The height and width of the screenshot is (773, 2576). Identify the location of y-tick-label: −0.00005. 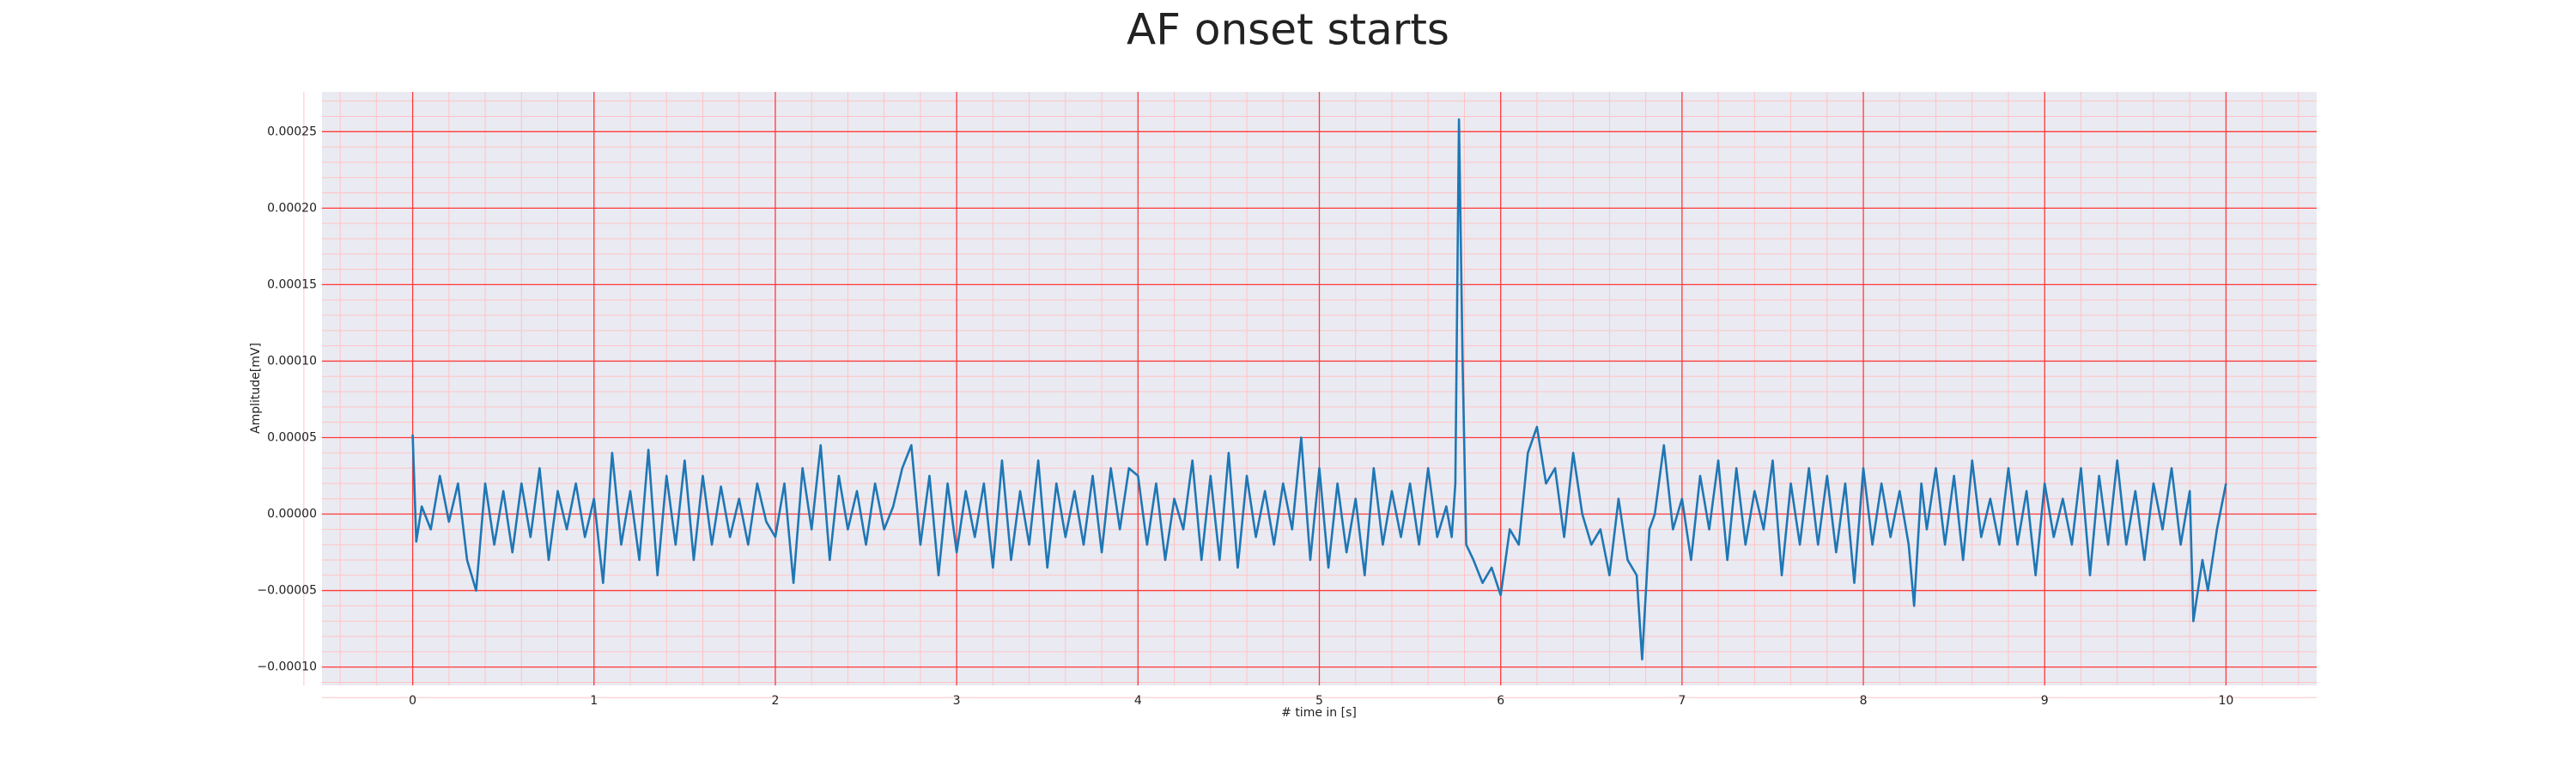
(287, 591).